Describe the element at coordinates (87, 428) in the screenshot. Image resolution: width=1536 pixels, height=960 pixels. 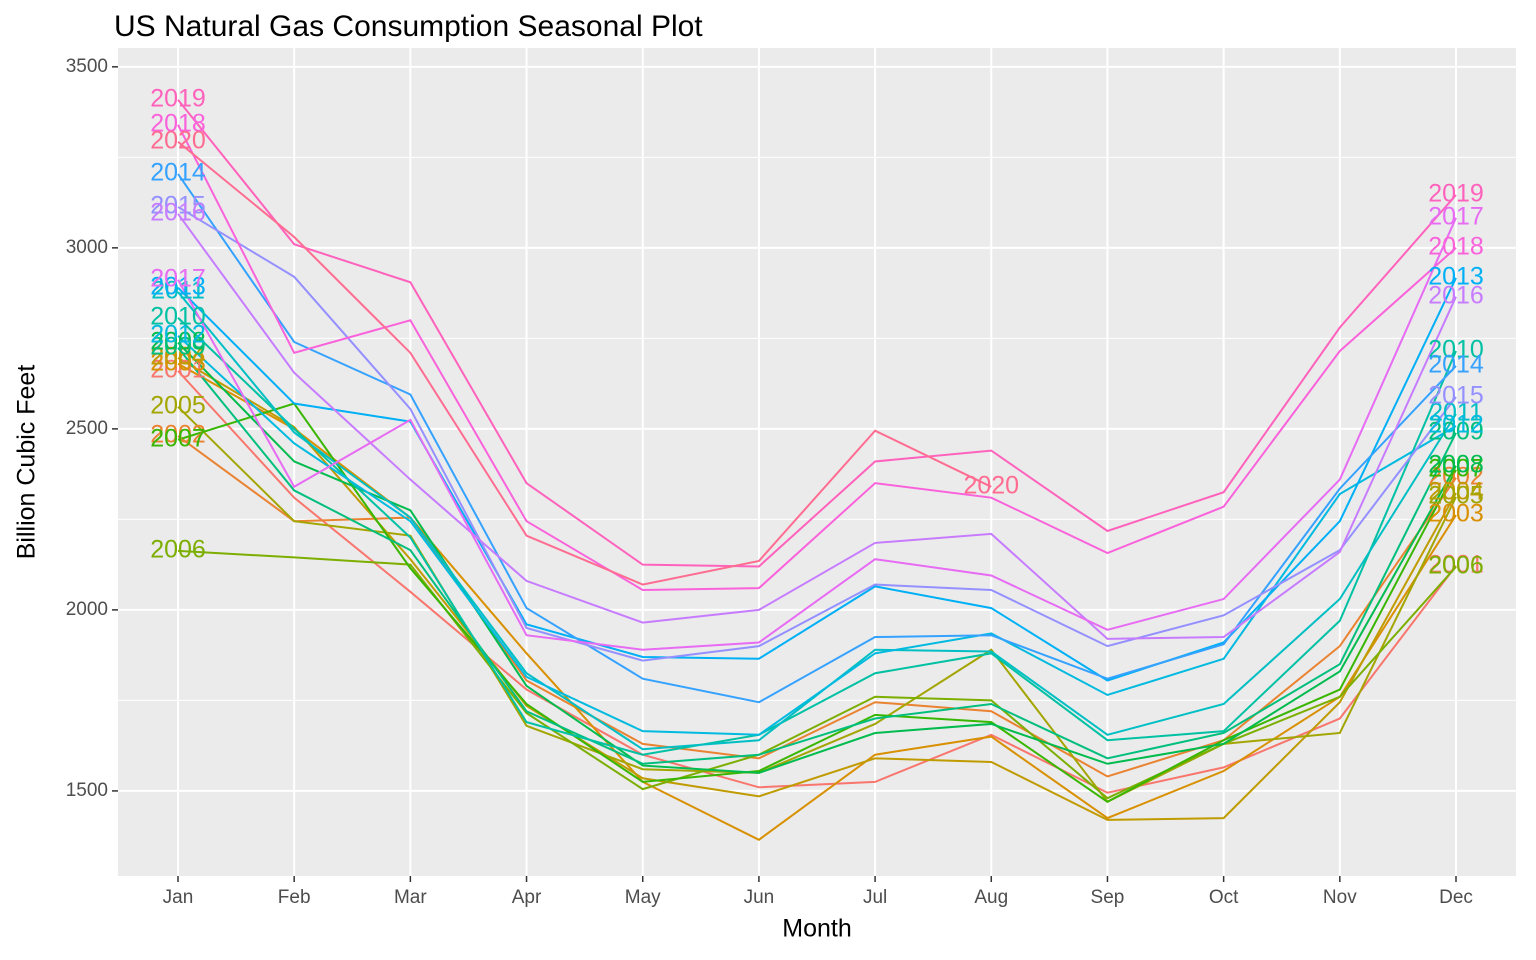
I see `y-tick-label: 2500` at that location.